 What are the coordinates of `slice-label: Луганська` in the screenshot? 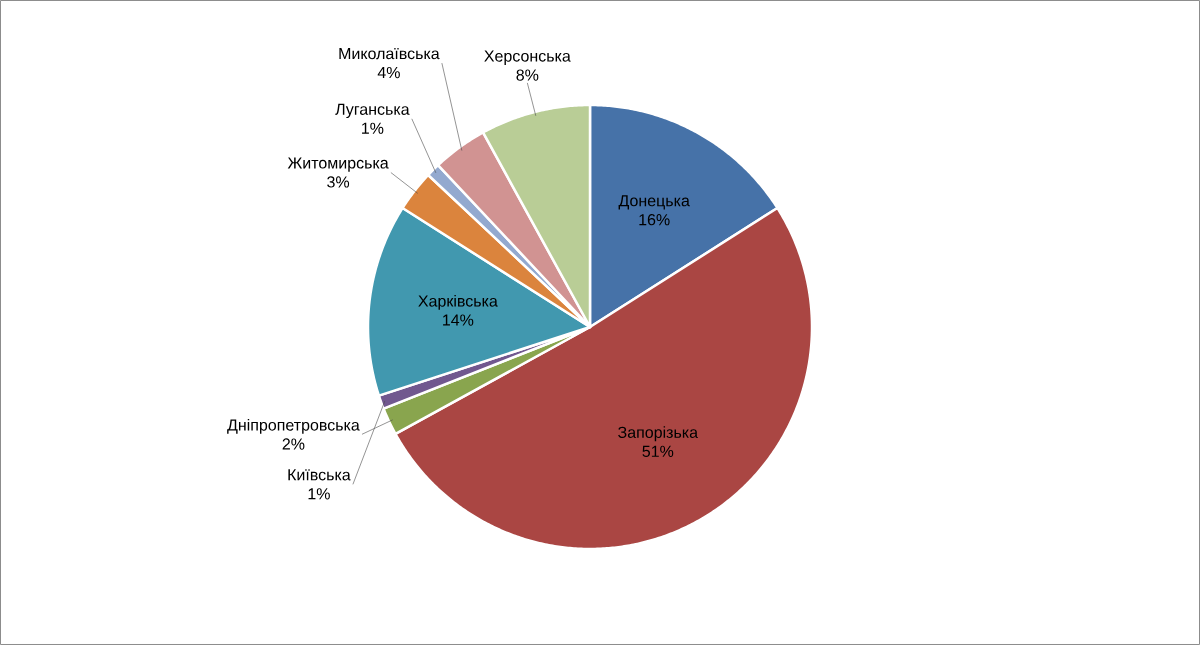 It's located at (372, 111).